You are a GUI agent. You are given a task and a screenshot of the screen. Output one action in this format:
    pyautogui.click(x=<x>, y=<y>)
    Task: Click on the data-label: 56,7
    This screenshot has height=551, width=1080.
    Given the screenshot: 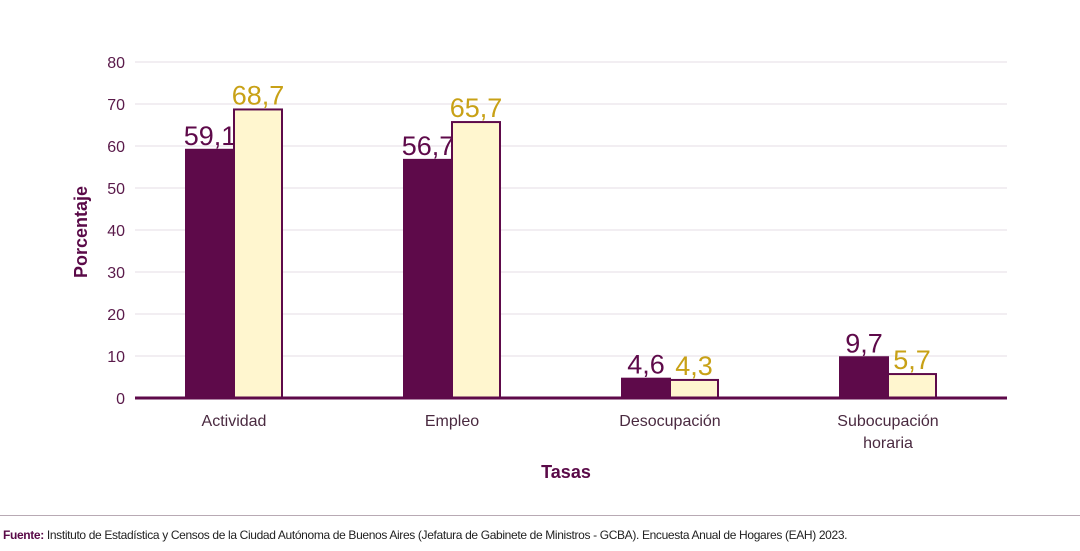 What is the action you would take?
    pyautogui.click(x=428, y=146)
    